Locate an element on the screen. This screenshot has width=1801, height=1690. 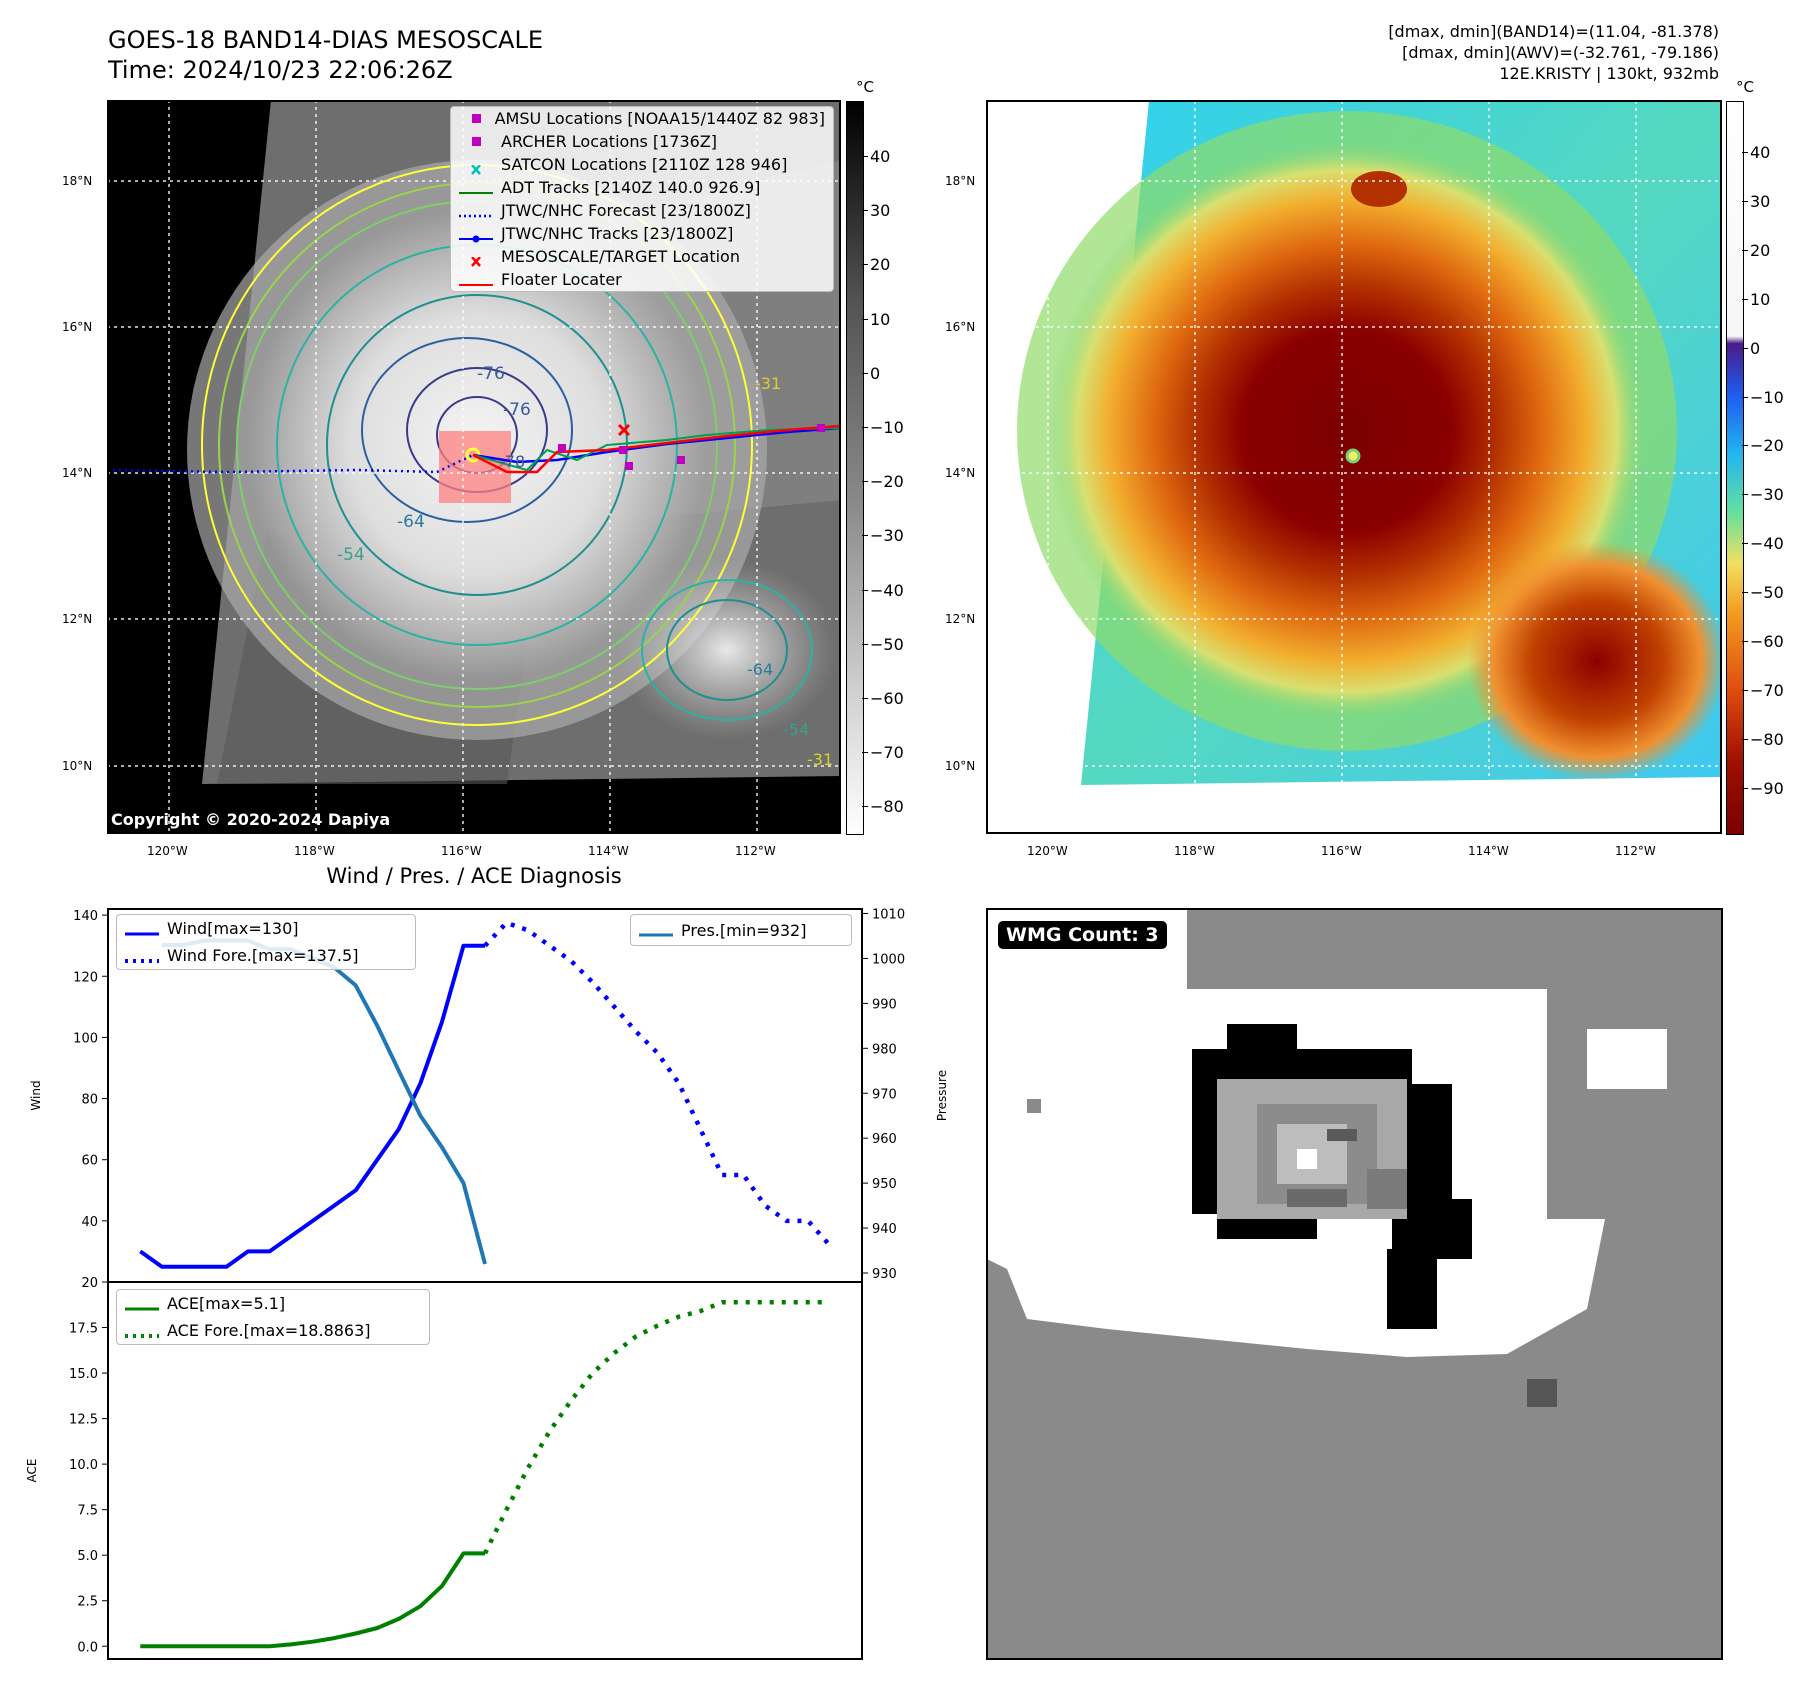
legend-item-wind: Wind[max=130] is located at coordinates (266, 928).